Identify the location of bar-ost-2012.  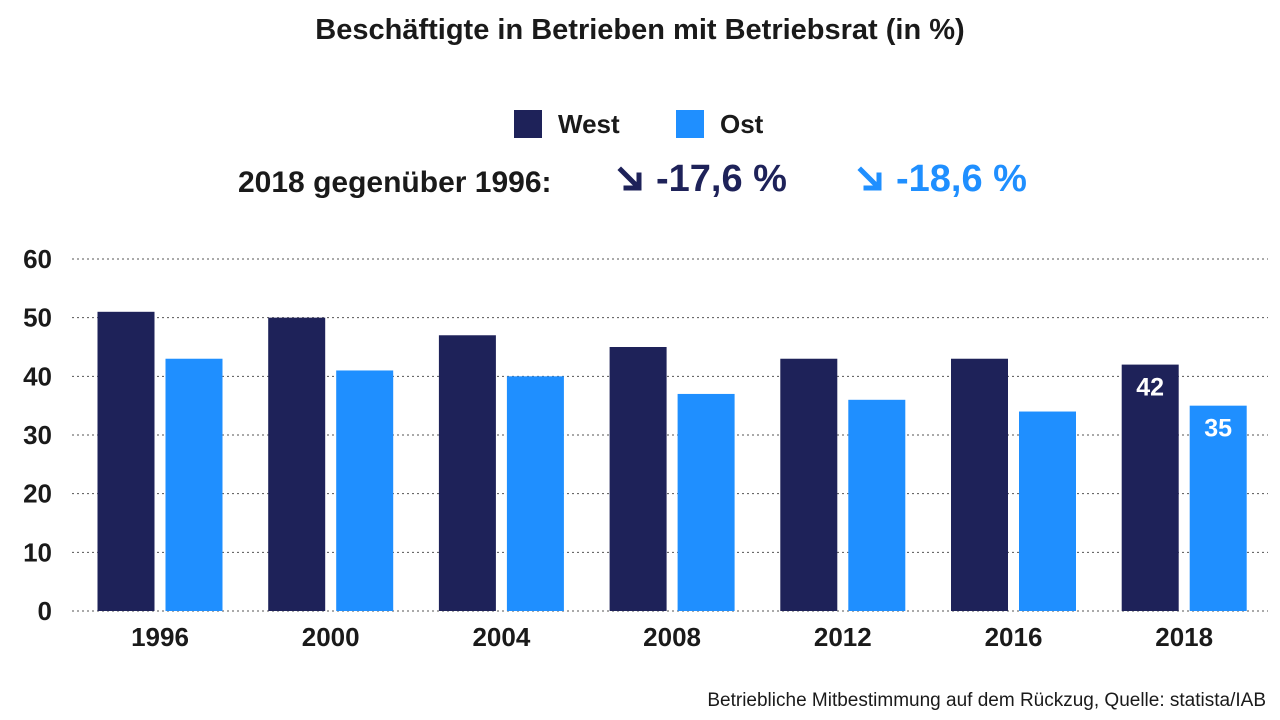
(877, 505).